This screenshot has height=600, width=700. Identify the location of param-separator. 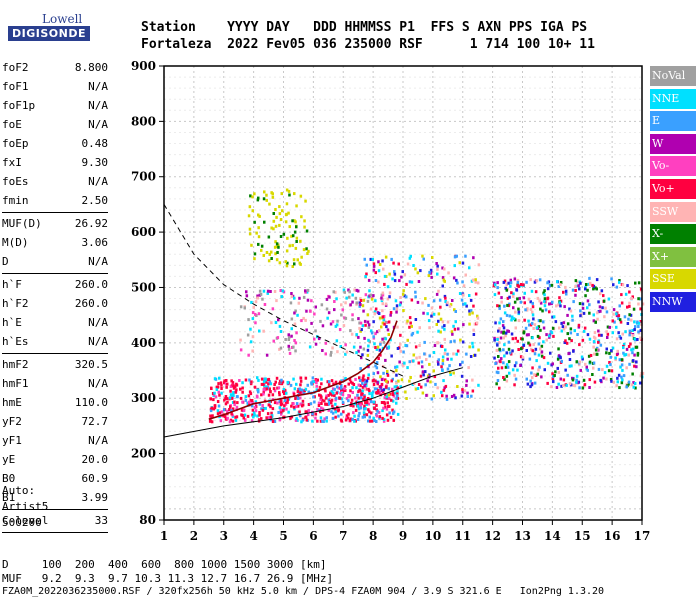
(55, 212).